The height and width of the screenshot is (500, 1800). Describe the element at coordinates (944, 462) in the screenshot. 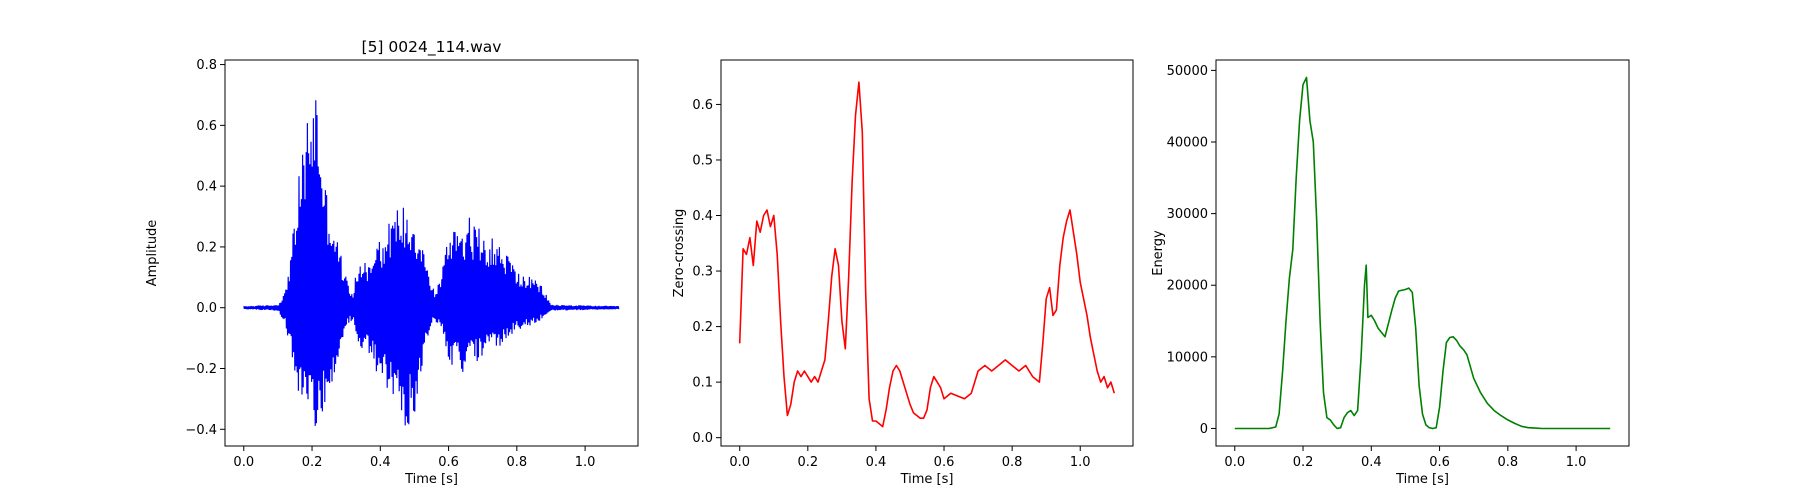

I see `zero-crossing-x-tick-label: 0.6` at that location.